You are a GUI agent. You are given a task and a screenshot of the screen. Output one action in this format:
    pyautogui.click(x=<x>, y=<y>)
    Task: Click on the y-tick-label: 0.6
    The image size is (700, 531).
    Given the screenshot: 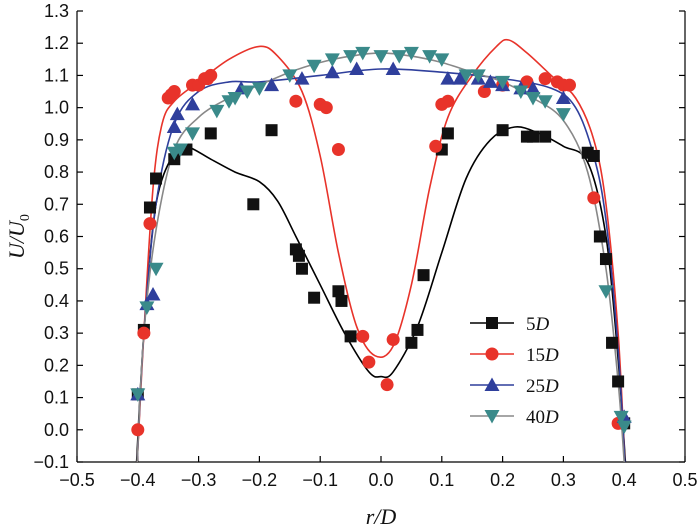 What is the action you would take?
    pyautogui.click(x=56, y=237)
    